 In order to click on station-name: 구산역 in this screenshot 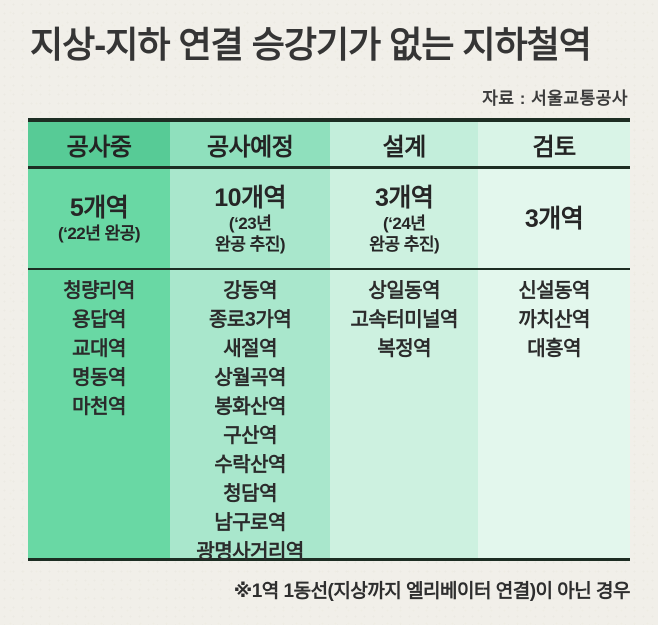, I will do `click(250, 436)`.